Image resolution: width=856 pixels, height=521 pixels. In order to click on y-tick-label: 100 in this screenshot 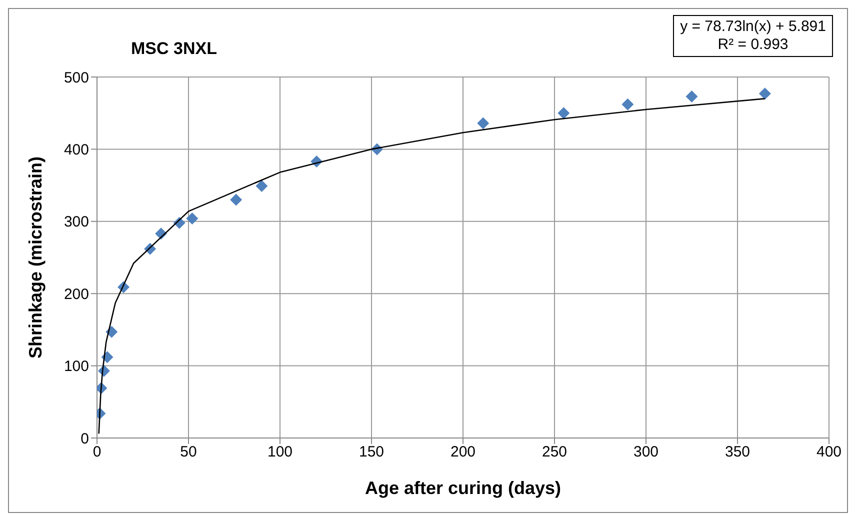, I will do `click(76, 367)`.